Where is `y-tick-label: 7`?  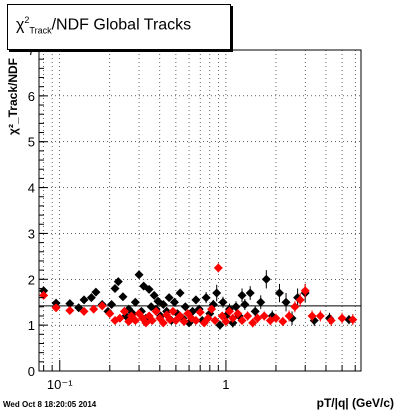 y-tick-label: 7 is located at coordinates (31, 50).